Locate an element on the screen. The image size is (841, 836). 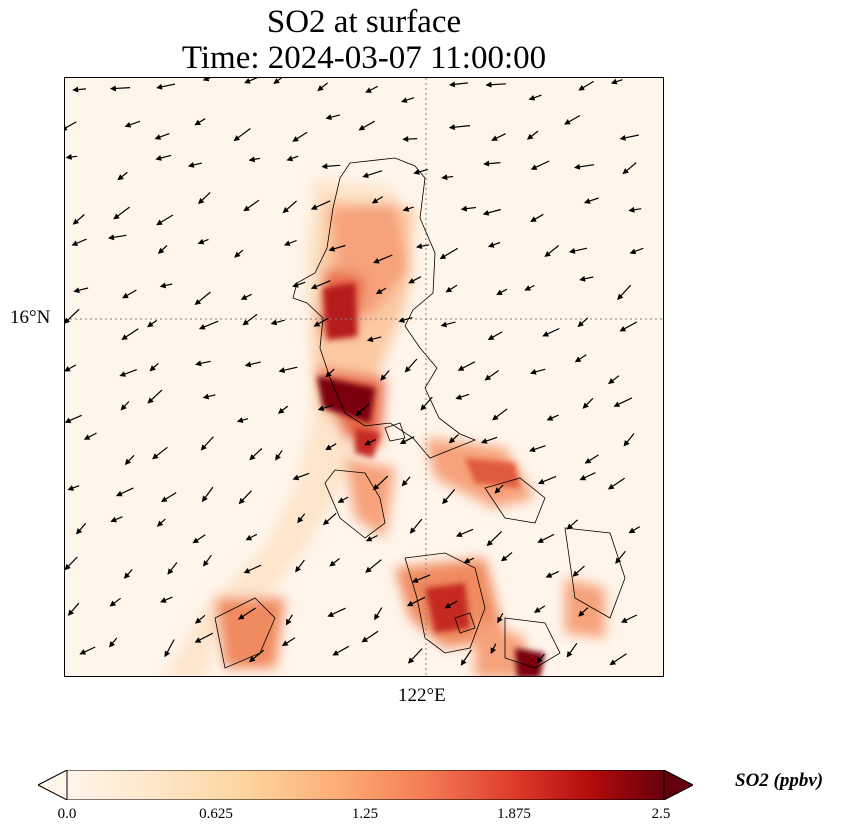
map-title: SO2 at surface is located at coordinates (364, 22).